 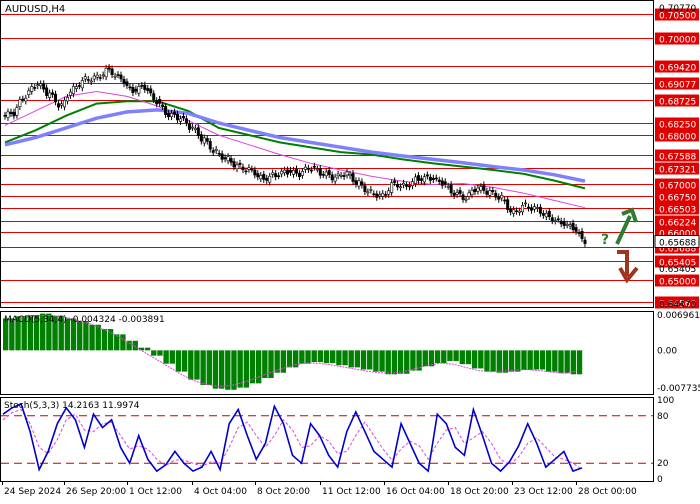 I want to click on question-mark: ?, so click(x=605, y=240).